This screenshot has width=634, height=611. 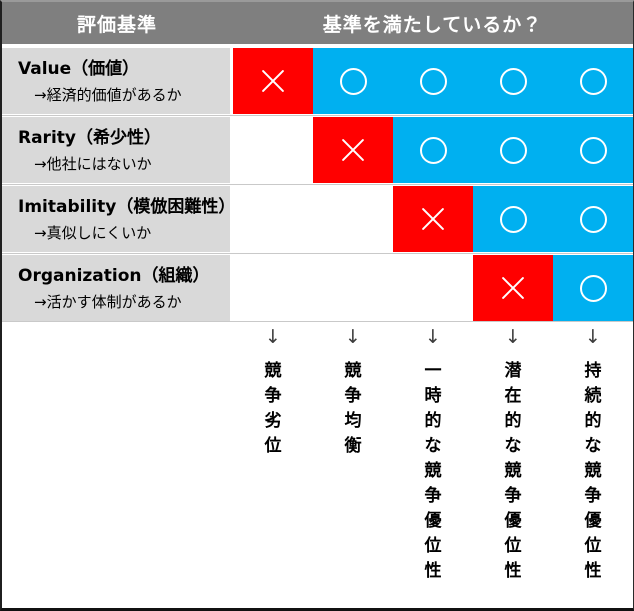 What do you see at coordinates (353, 409) in the screenshot?
I see `outcome-label: 競争均衡` at bounding box center [353, 409].